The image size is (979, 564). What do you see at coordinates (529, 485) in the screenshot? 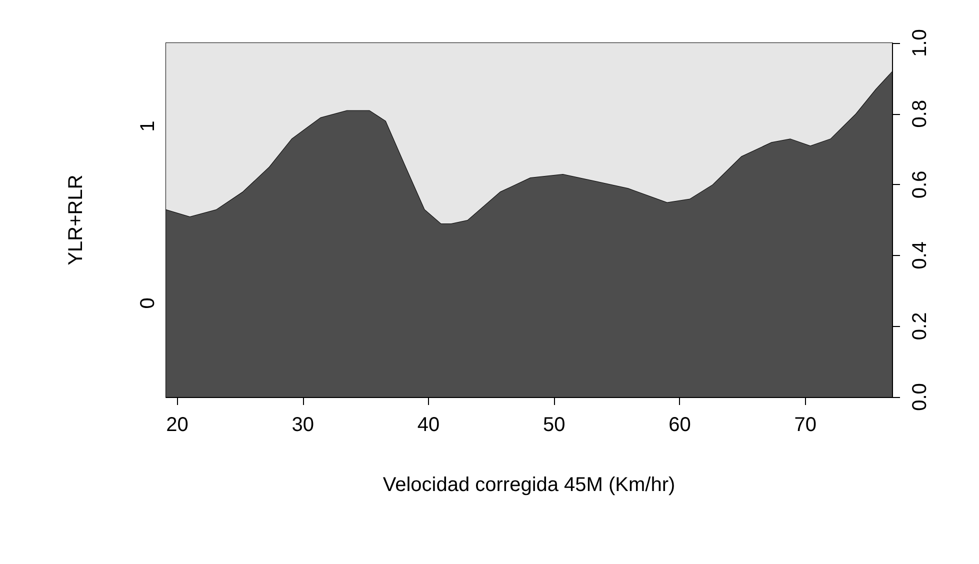
I see `x-axis-title: Velocidad corregida 45M (Km/hr)` at bounding box center [529, 485].